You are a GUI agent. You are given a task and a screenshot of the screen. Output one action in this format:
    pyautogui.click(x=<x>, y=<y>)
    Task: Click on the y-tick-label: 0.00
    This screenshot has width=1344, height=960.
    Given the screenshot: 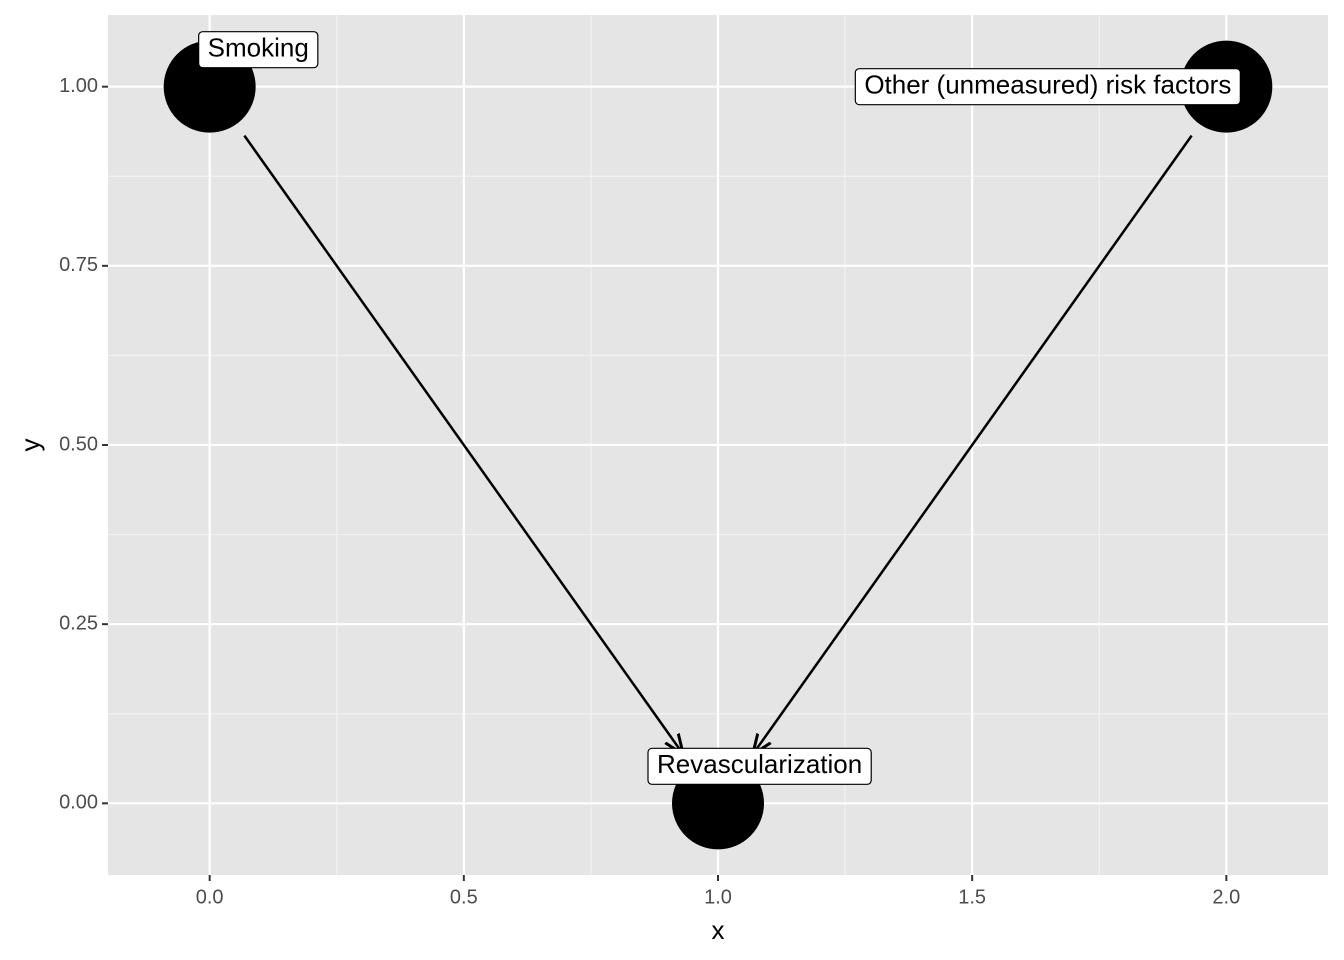 What is the action you would take?
    pyautogui.click(x=78, y=803)
    